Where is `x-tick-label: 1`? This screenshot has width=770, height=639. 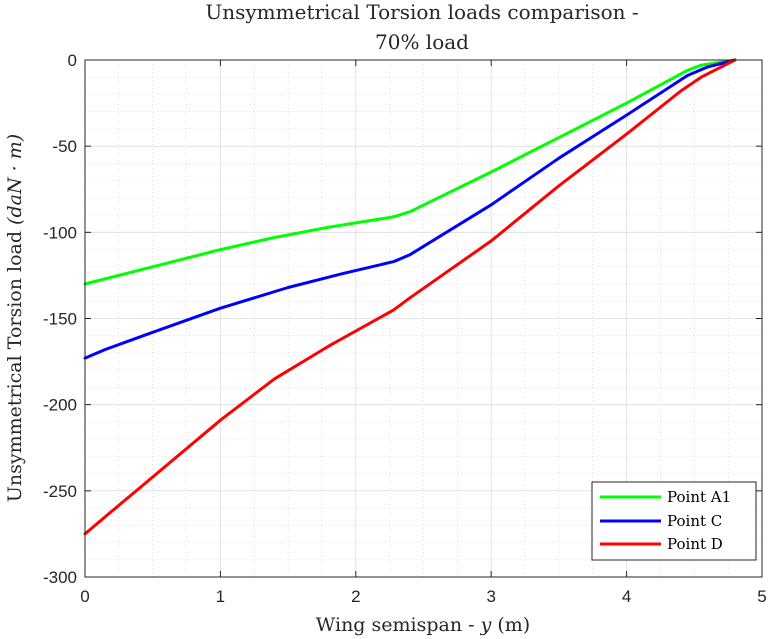
x-tick-label: 1 is located at coordinates (220, 596).